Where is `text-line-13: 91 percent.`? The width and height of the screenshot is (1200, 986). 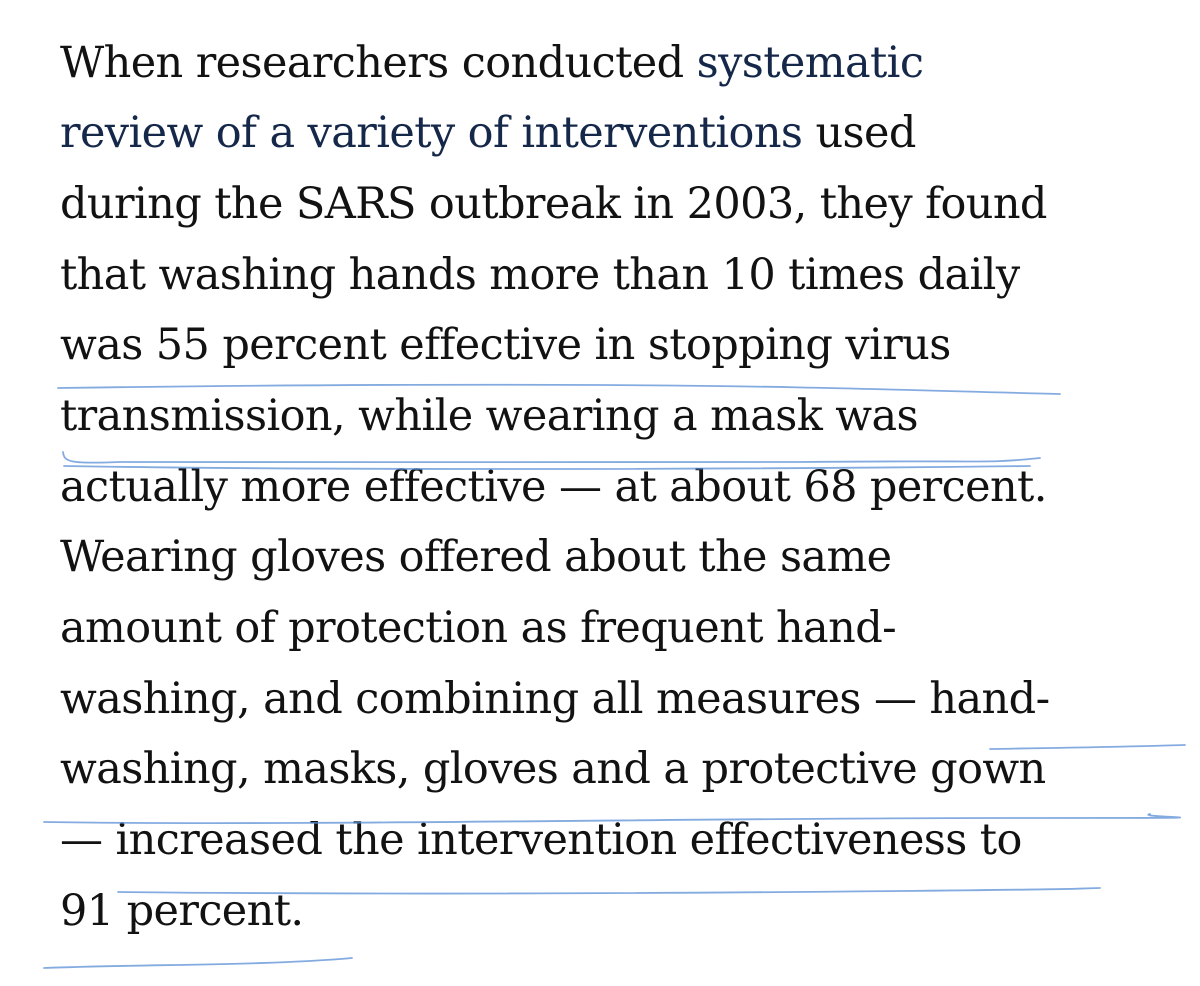
text-line-13: 91 percent. is located at coordinates (182, 911).